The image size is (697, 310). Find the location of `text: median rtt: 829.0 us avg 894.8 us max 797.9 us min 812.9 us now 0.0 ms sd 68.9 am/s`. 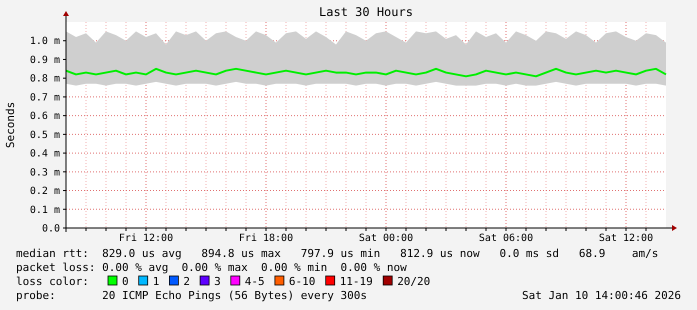

text: median rtt: 829.0 us avg 894.8 us max 797.9 us min 812.9 us now 0.0 ms sd 68.9 am/s is located at coordinates (337, 253).